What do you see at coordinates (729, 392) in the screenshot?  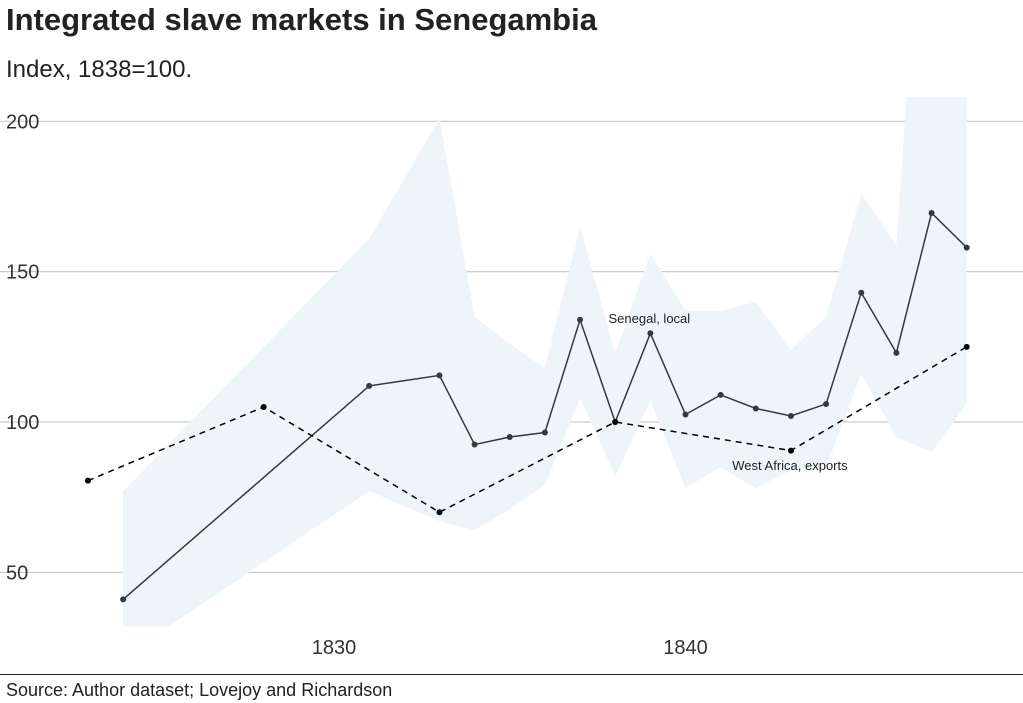 I see `annotations: Senegal, local West Africa, exports` at bounding box center [729, 392].